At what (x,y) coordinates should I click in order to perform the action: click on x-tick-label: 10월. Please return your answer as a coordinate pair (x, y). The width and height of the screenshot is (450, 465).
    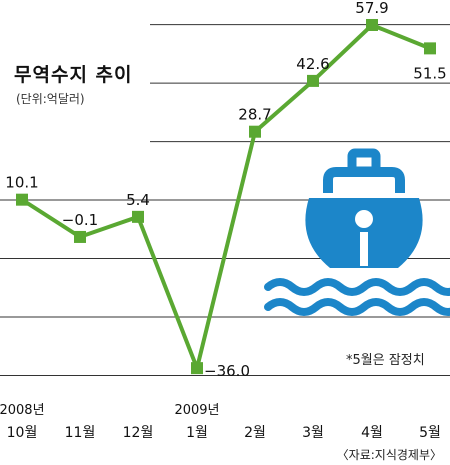
    Looking at the image, I should click on (22, 433).